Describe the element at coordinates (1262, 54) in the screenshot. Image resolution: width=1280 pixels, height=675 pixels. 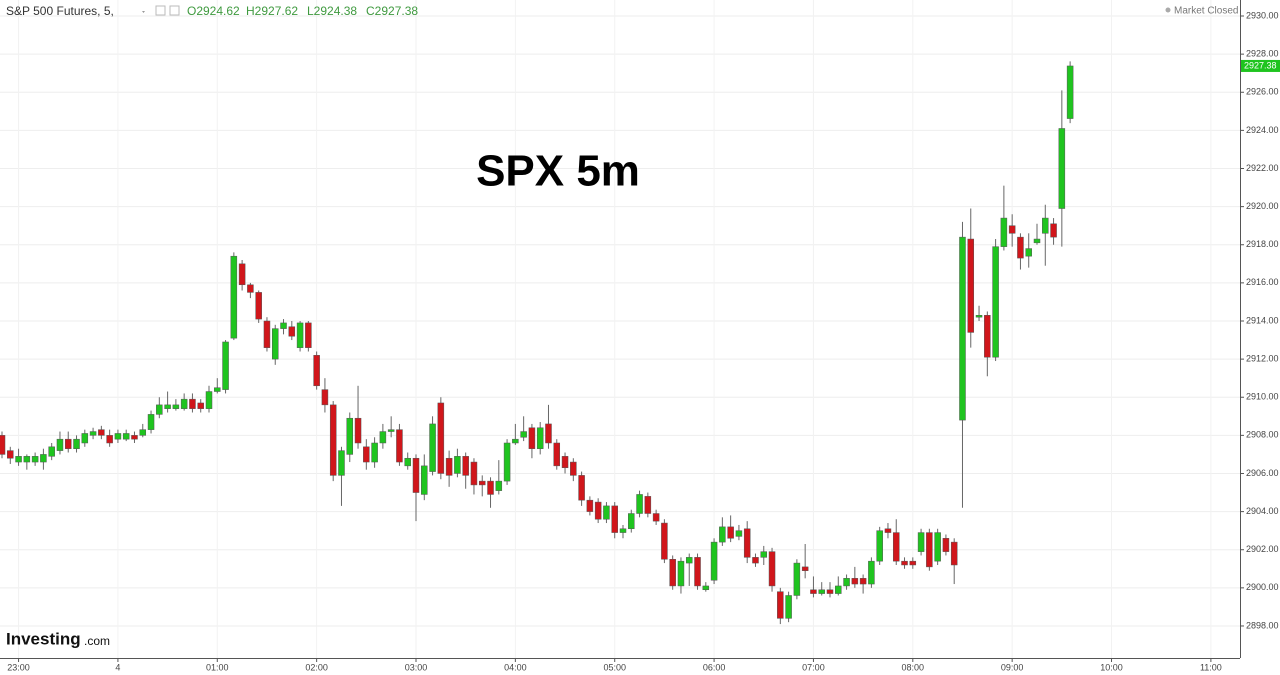
I see `y-tick-label: 2928.00` at that location.